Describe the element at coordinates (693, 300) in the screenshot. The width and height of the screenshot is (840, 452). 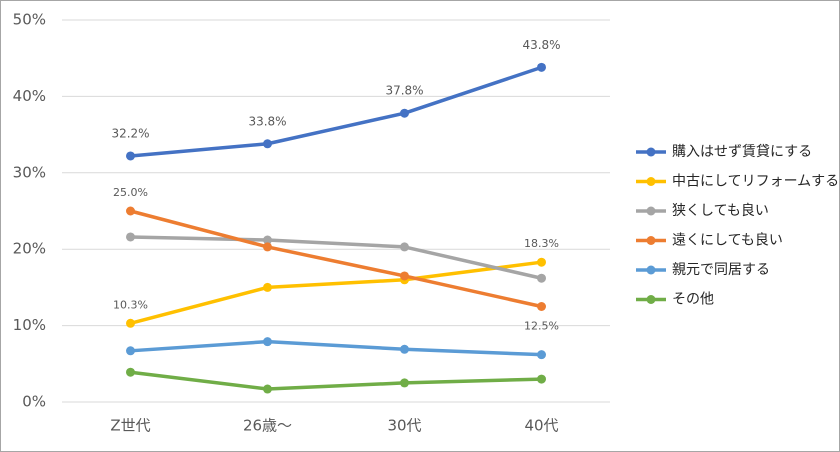
I see `legend-label: その他` at that location.